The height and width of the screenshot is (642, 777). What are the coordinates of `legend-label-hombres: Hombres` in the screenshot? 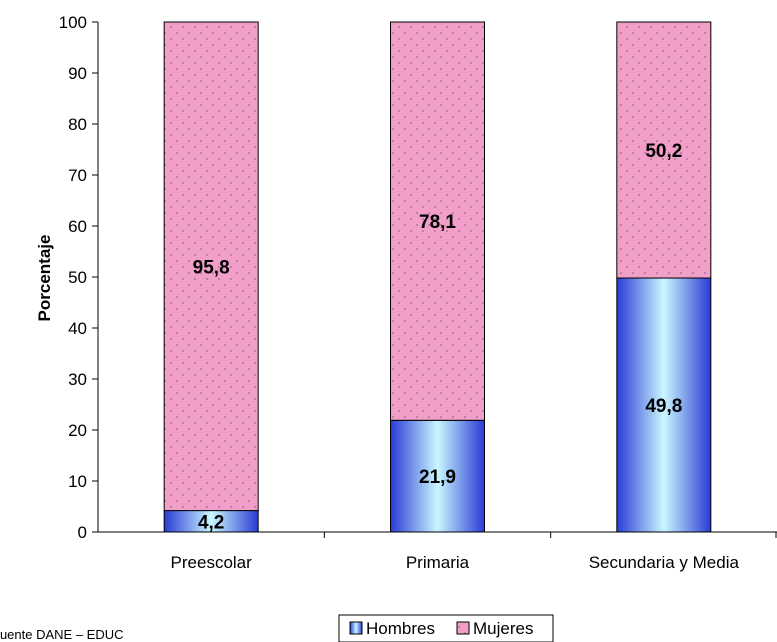 It's located at (400, 628).